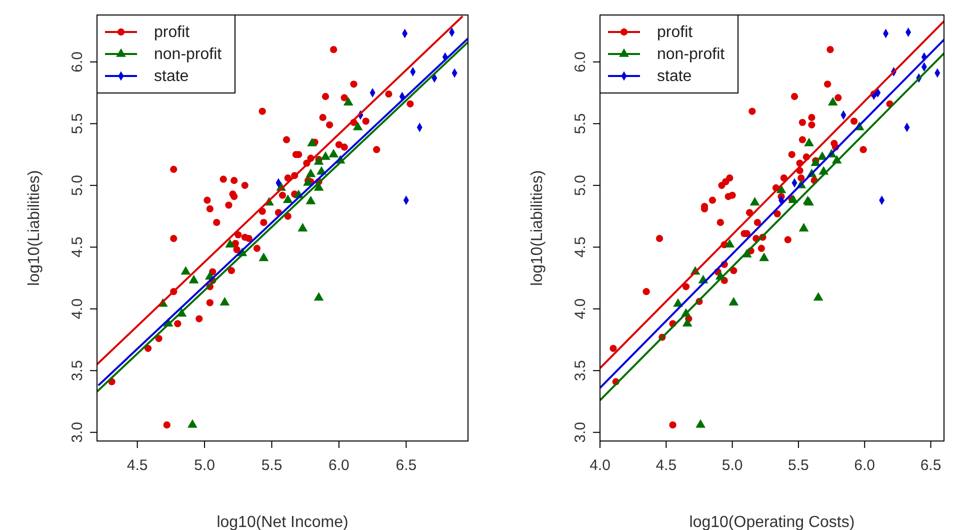  I want to click on x-axis-title: log10(Operating Costs), so click(772, 522).